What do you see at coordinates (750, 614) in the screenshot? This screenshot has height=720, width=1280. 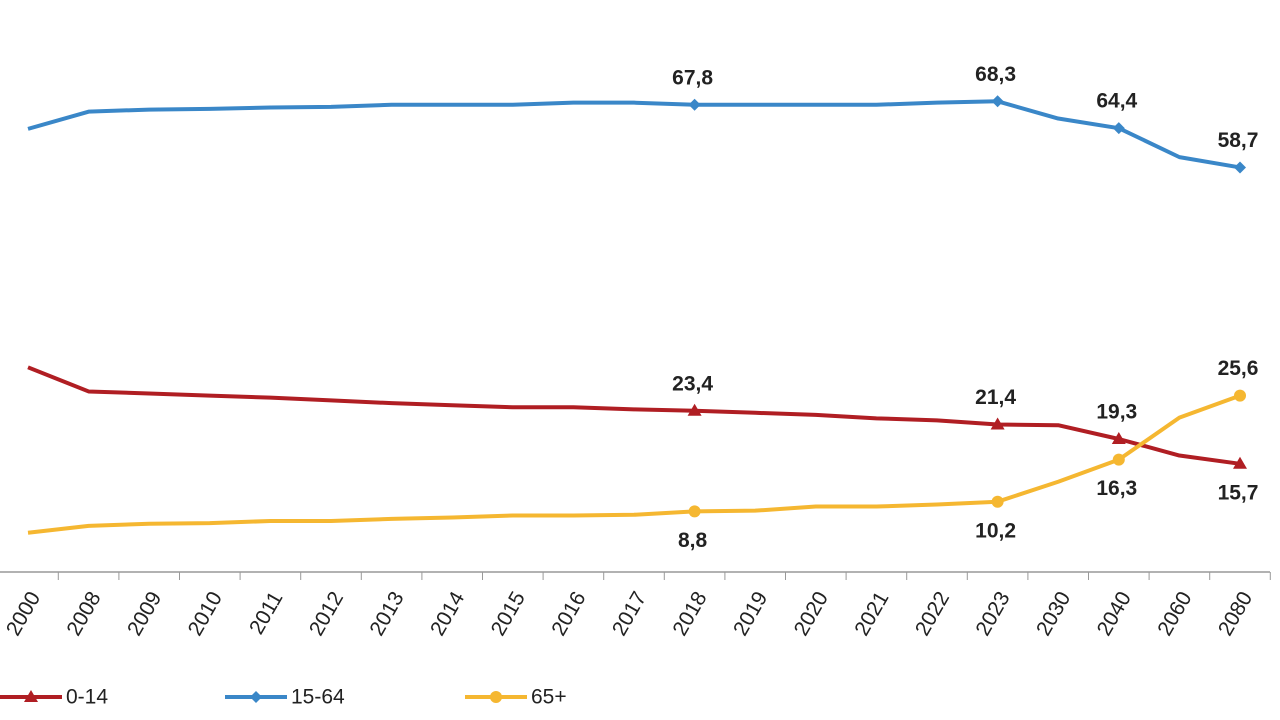 I see `x-tick-label: 2019` at bounding box center [750, 614].